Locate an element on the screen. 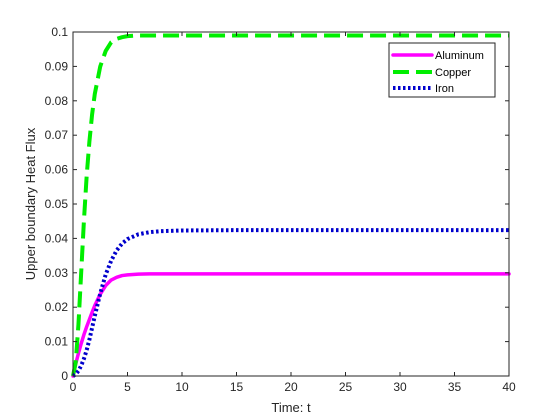 The height and width of the screenshot is (420, 560). x-tick-label: 30 is located at coordinates (400, 387).